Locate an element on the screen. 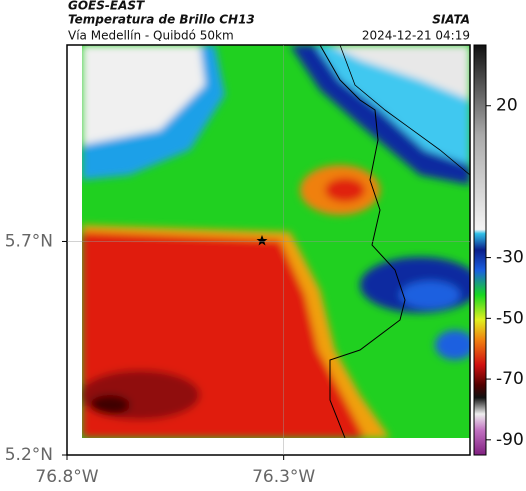 The image size is (526, 491). product: Temperatura de Brillo CH13 is located at coordinates (161, 20).